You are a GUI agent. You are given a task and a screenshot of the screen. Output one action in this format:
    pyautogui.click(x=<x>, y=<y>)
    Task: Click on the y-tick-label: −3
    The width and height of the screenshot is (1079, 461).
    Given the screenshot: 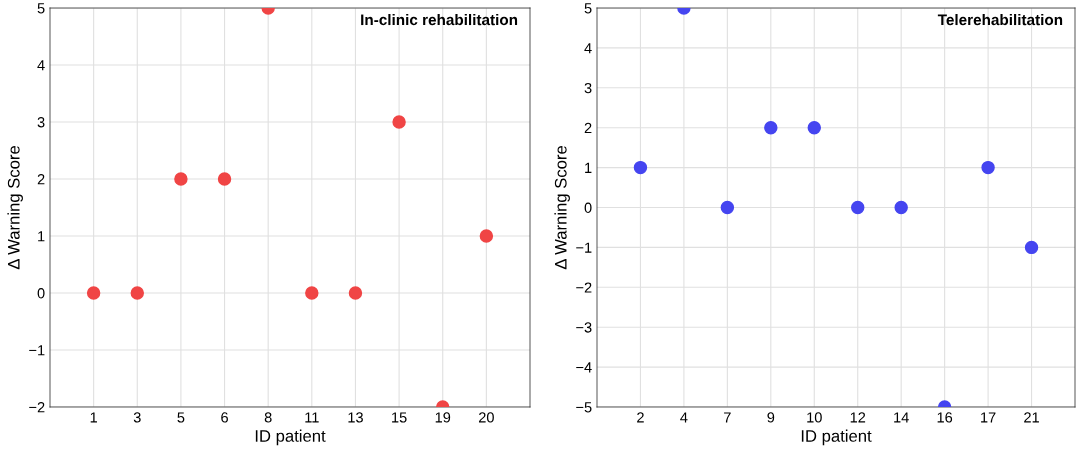 What is the action you would take?
    pyautogui.click(x=584, y=327)
    